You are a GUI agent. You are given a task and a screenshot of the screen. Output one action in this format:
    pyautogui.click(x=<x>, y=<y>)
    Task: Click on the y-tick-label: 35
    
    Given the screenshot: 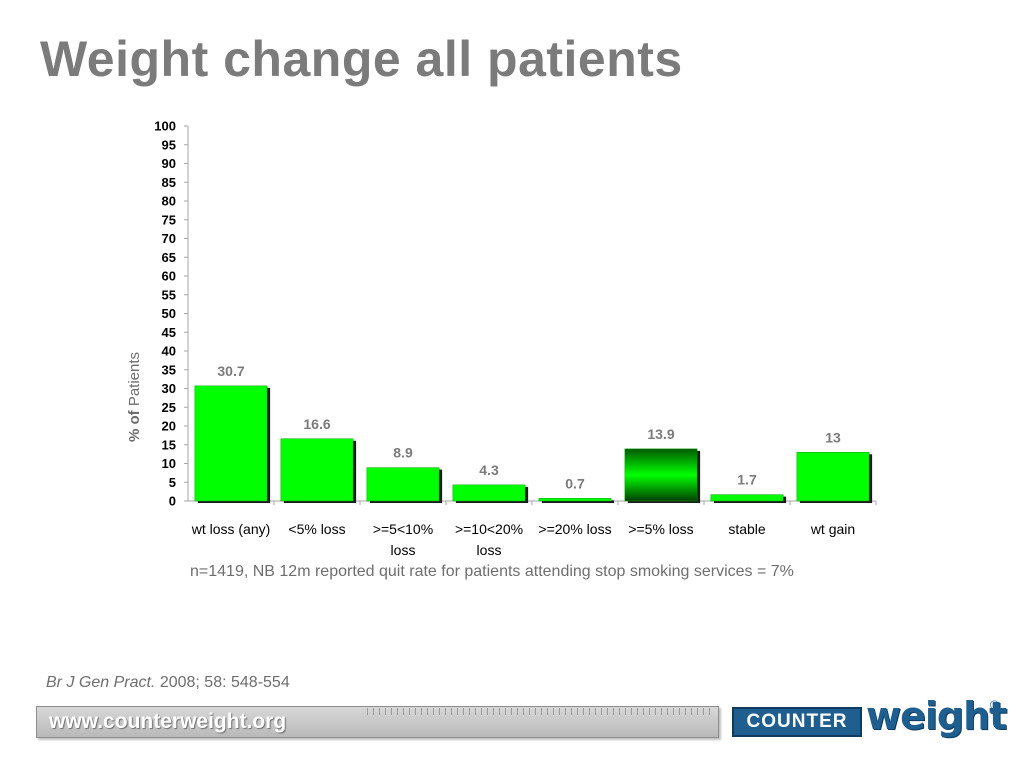 What is the action you would take?
    pyautogui.click(x=169, y=369)
    